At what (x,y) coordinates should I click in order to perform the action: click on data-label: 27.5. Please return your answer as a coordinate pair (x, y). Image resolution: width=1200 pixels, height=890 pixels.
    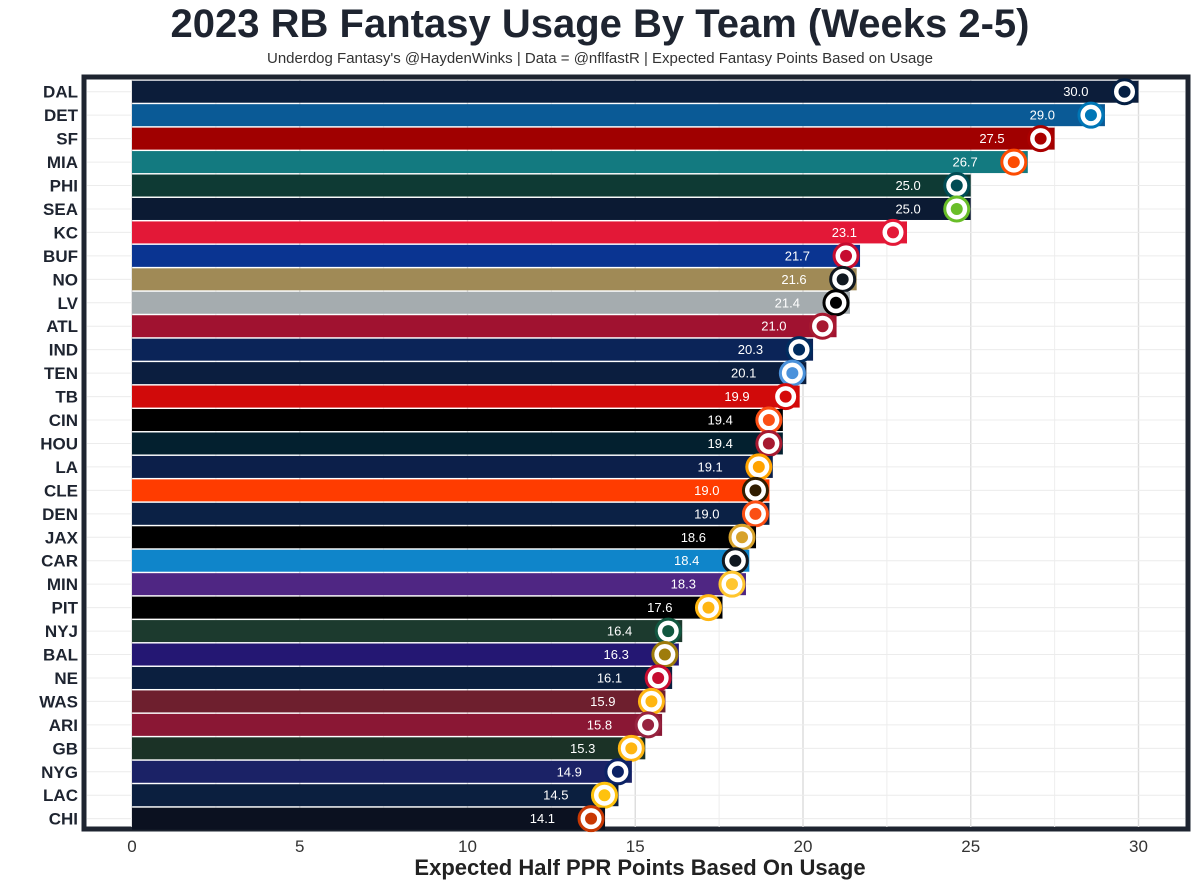
    Looking at the image, I should click on (991, 138).